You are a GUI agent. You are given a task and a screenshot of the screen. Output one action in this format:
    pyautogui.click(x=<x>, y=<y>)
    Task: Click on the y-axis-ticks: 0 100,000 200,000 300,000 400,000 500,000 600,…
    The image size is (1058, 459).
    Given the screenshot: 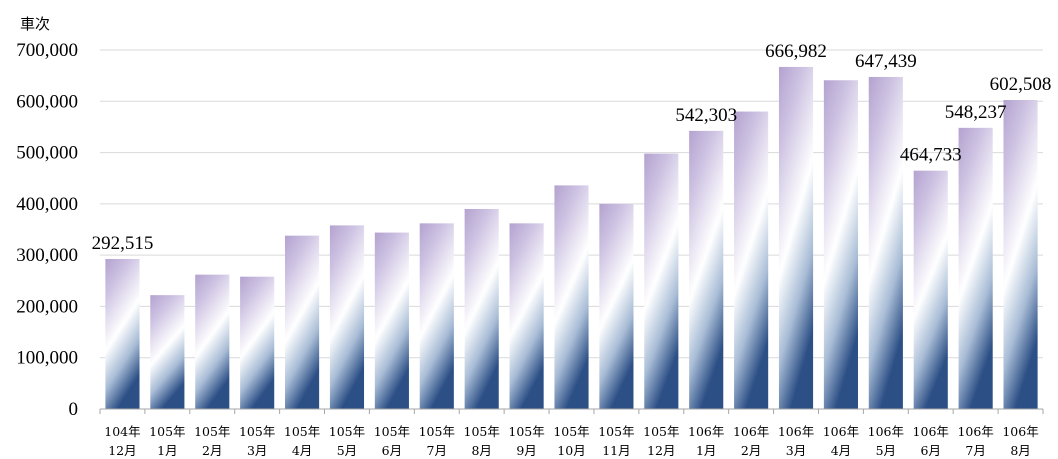 What is the action you would take?
    pyautogui.click(x=47, y=230)
    